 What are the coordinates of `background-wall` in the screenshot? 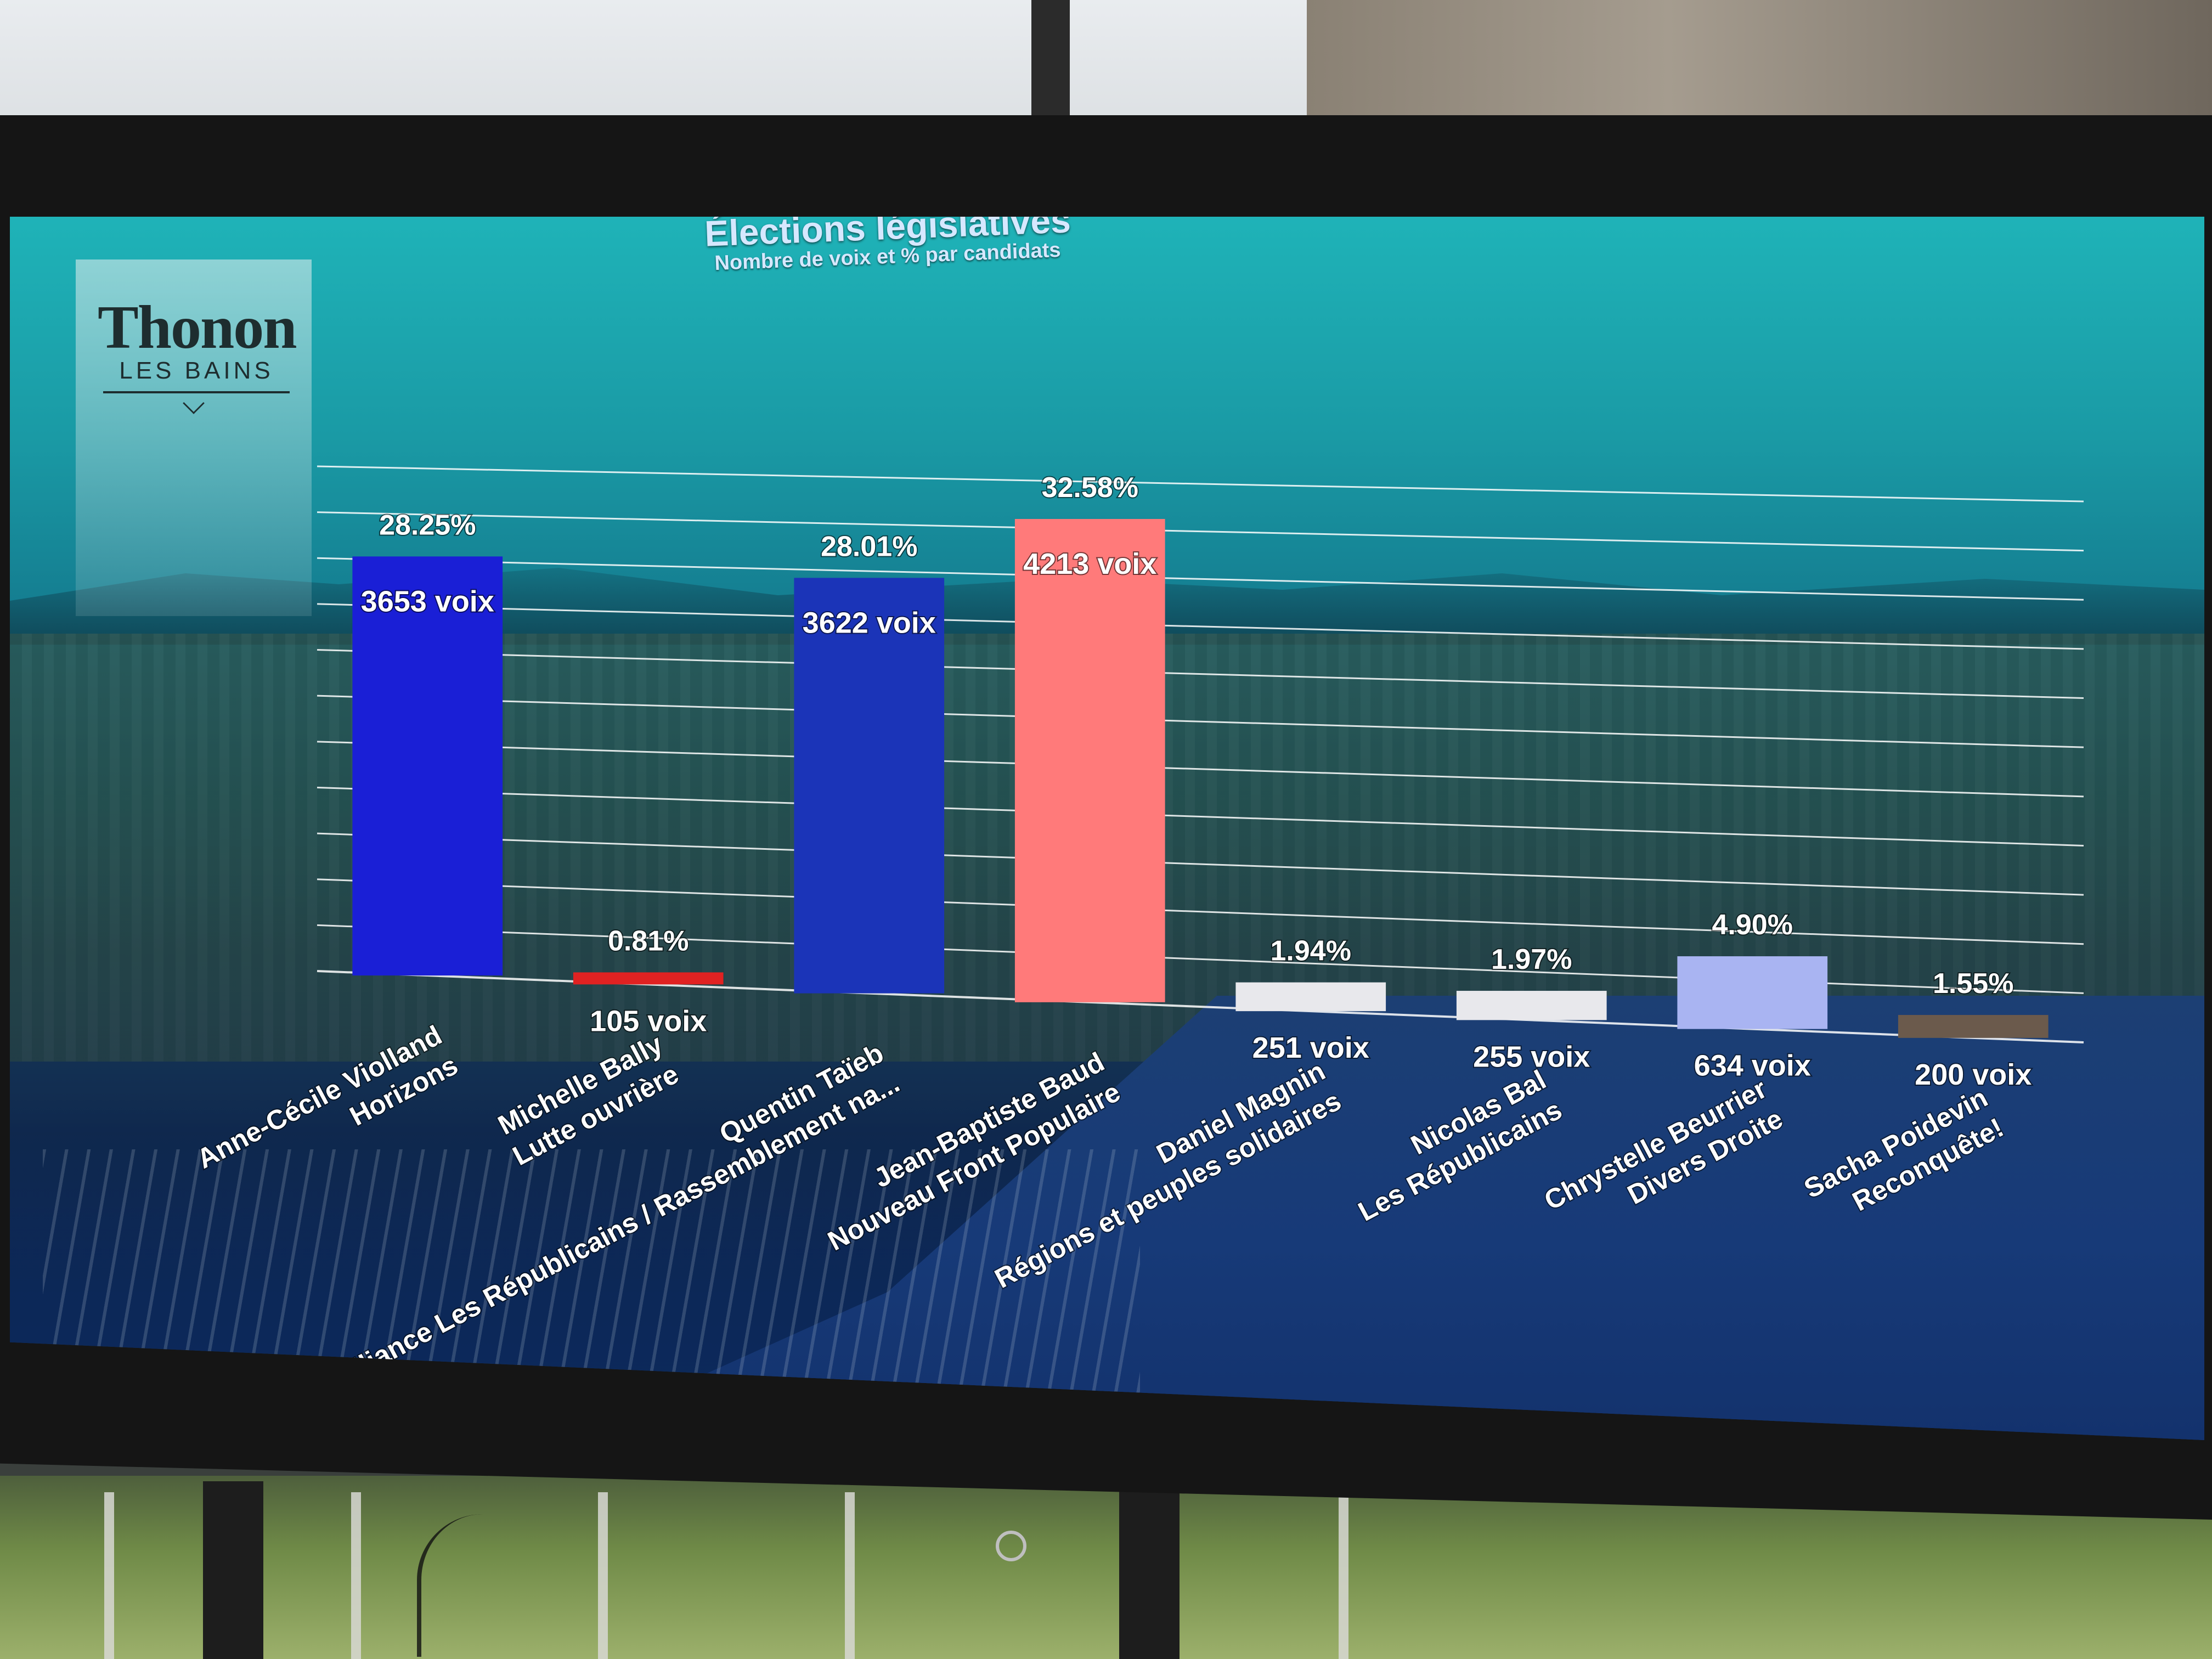 It's located at (1760, 63).